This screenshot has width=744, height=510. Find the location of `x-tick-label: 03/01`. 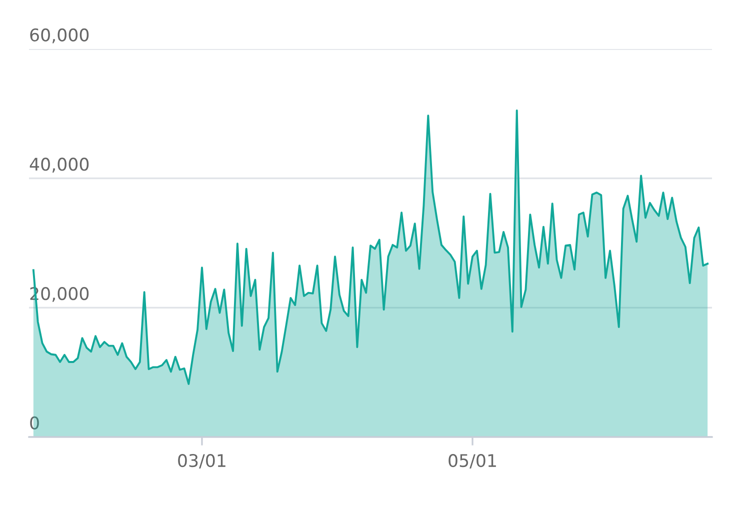

x-tick-label: 03/01 is located at coordinates (202, 461).